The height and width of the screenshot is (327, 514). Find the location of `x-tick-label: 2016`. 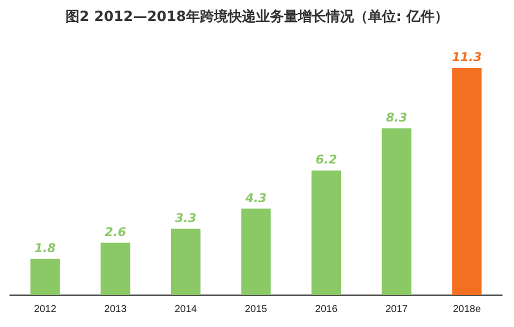

x-tick-label: 2016 is located at coordinates (326, 309).